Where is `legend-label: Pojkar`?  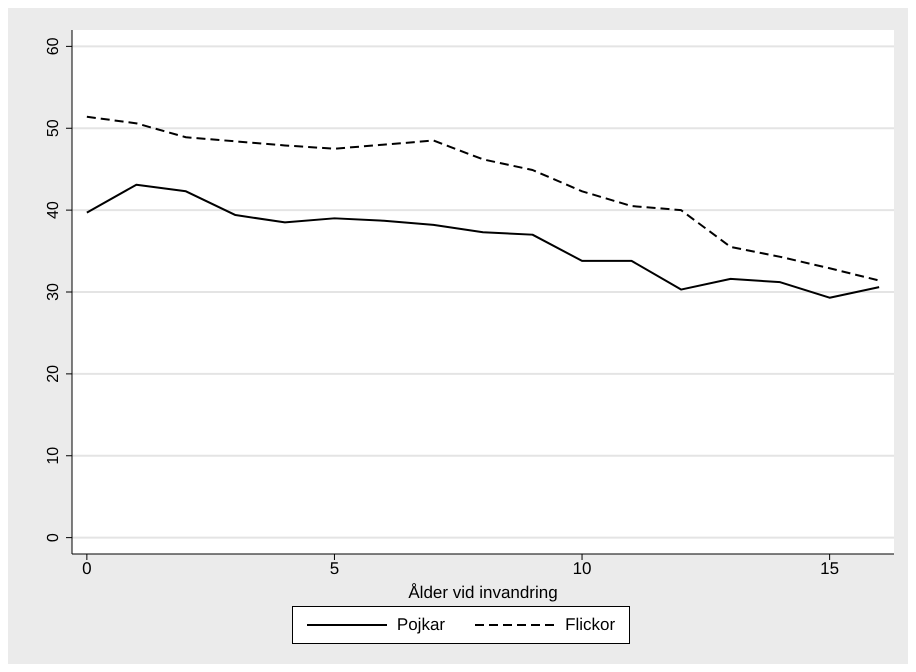 legend-label: Pojkar is located at coordinates (421, 625).